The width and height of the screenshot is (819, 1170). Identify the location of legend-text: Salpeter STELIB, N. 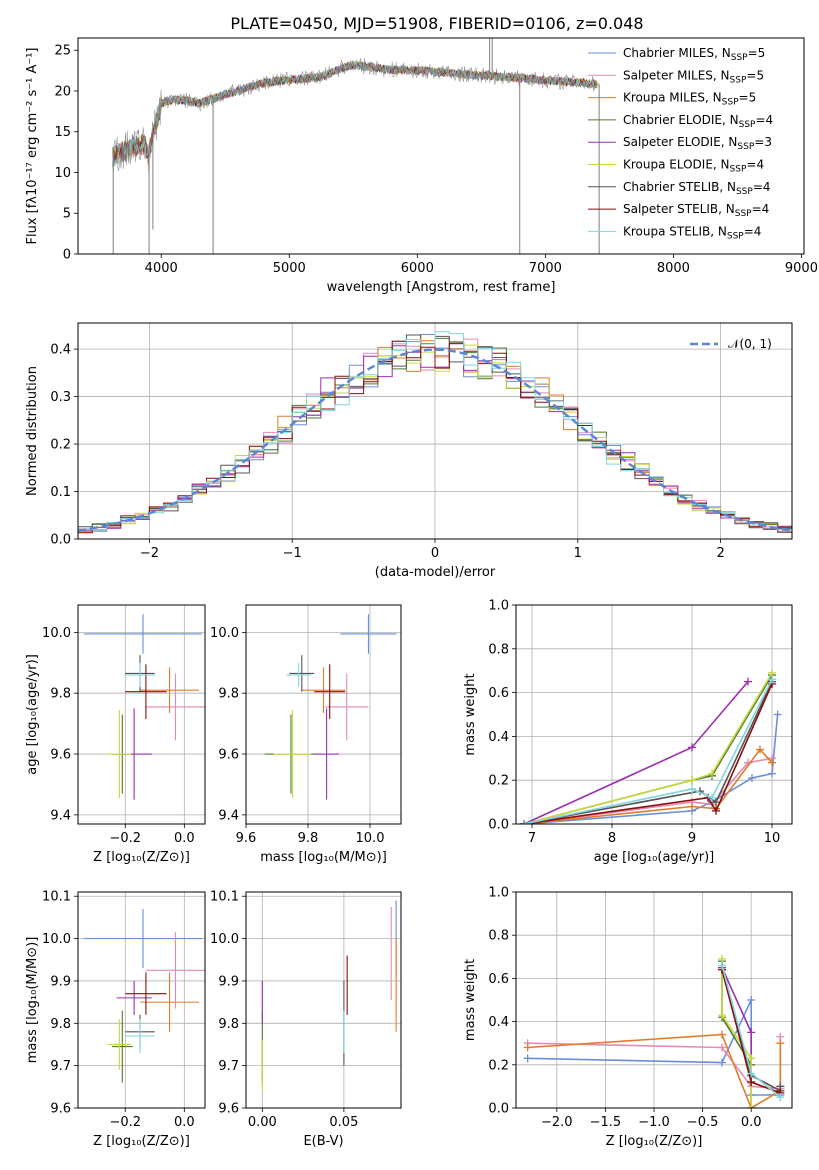
(679, 209).